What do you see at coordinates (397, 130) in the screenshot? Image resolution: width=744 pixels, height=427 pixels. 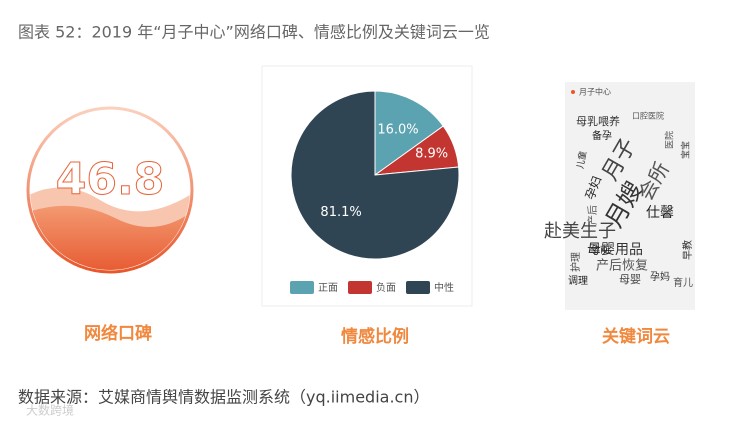 I see `slice-label: 16.0%` at bounding box center [397, 130].